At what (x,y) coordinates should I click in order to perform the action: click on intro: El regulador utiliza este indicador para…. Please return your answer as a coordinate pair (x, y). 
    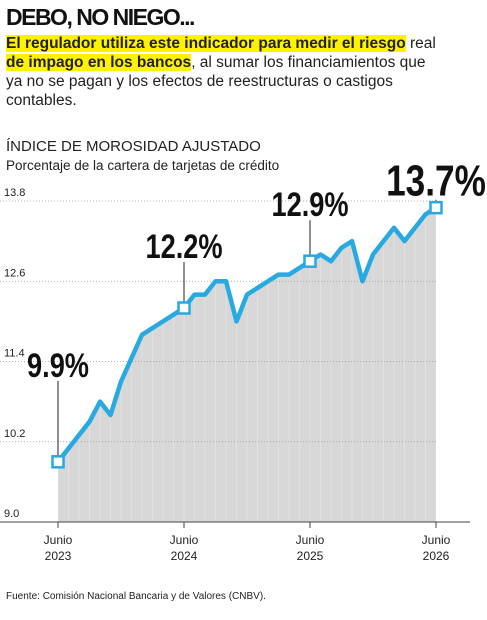
    Looking at the image, I should click on (226, 72).